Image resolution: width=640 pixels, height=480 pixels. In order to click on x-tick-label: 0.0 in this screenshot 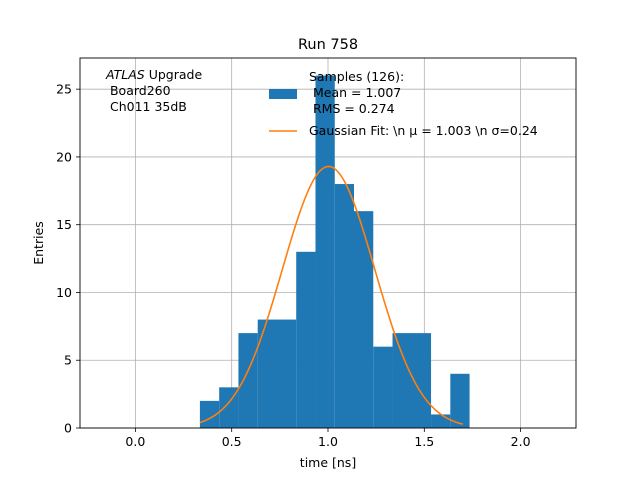, I will do `click(135, 441)`.